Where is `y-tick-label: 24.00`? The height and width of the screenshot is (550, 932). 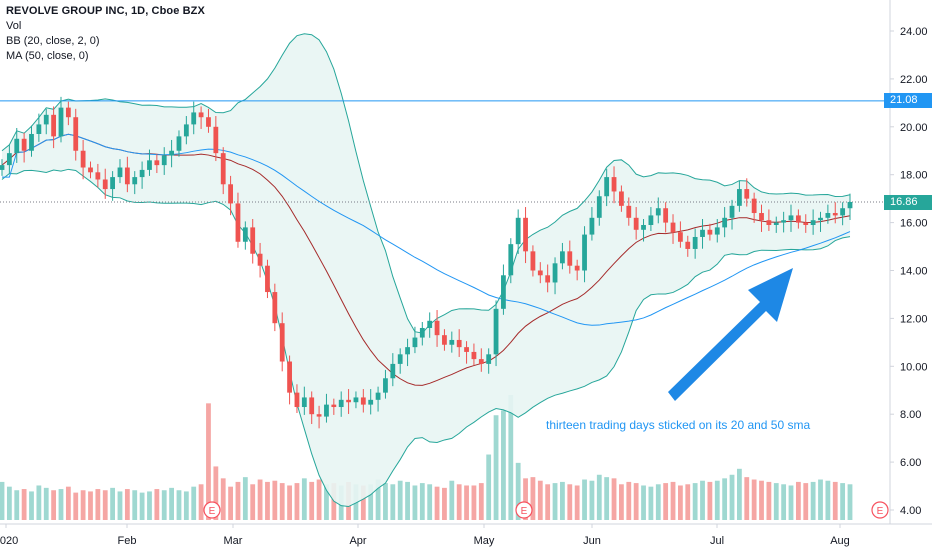
y-tick-label: 24.00 is located at coordinates (914, 32).